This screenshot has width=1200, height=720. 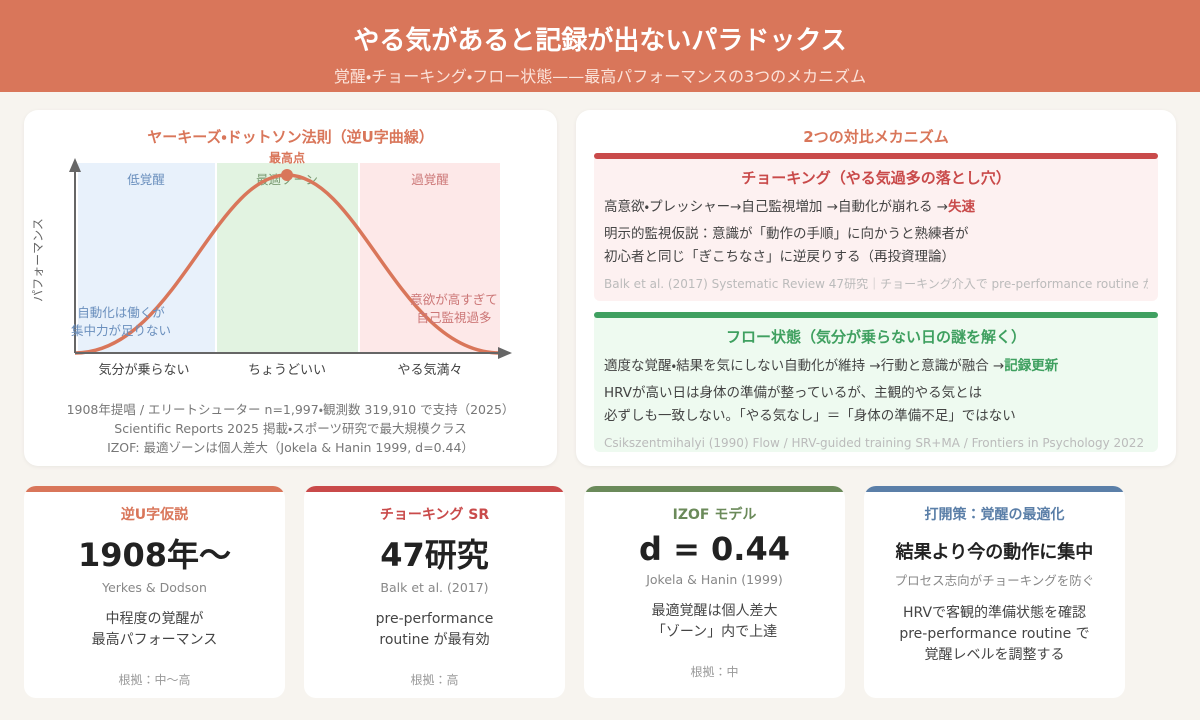 What do you see at coordinates (453, 317) in the screenshot?
I see `note: 自己監視過多` at bounding box center [453, 317].